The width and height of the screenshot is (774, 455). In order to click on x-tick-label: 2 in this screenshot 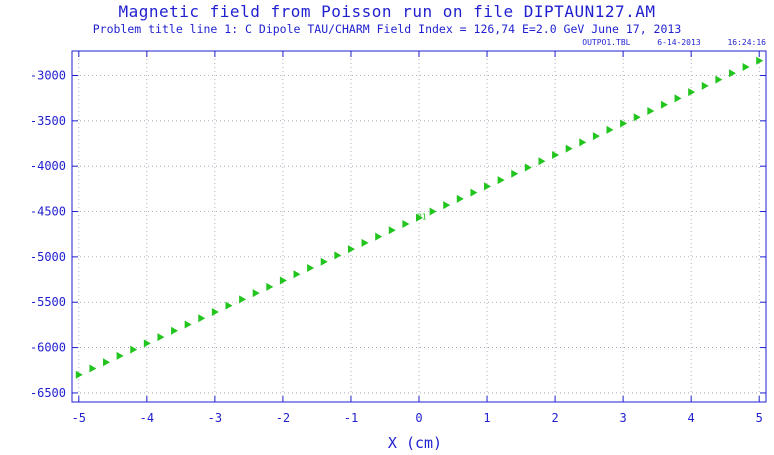, I will do `click(554, 418)`.